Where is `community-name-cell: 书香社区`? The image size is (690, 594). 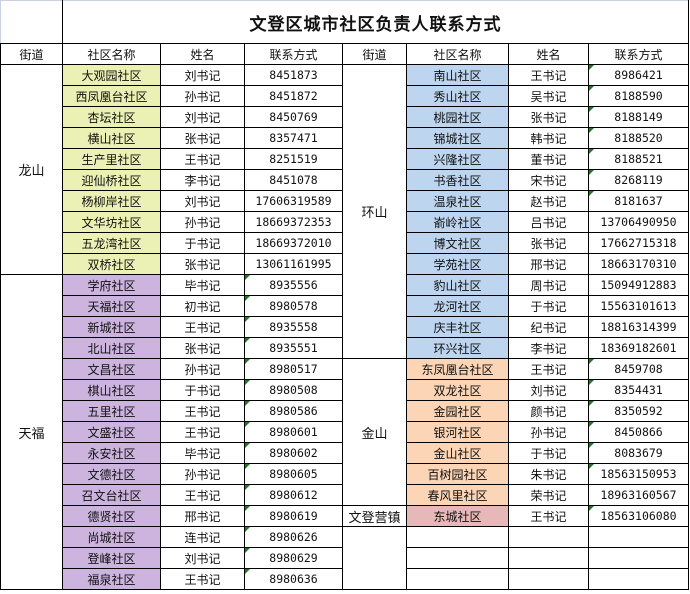
community-name-cell: 书香社区 is located at coordinates (457, 180).